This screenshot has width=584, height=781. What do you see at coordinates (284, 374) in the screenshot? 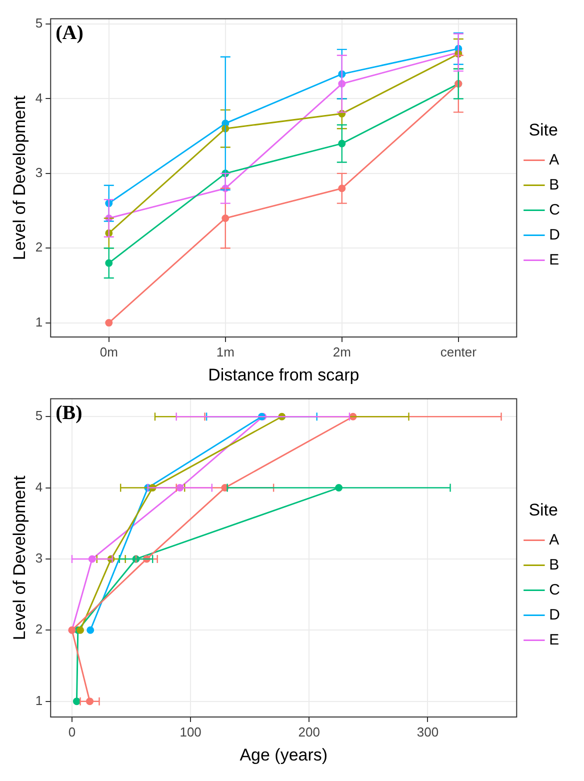
I see `x-axis-title: Distance from scarp` at bounding box center [284, 374].